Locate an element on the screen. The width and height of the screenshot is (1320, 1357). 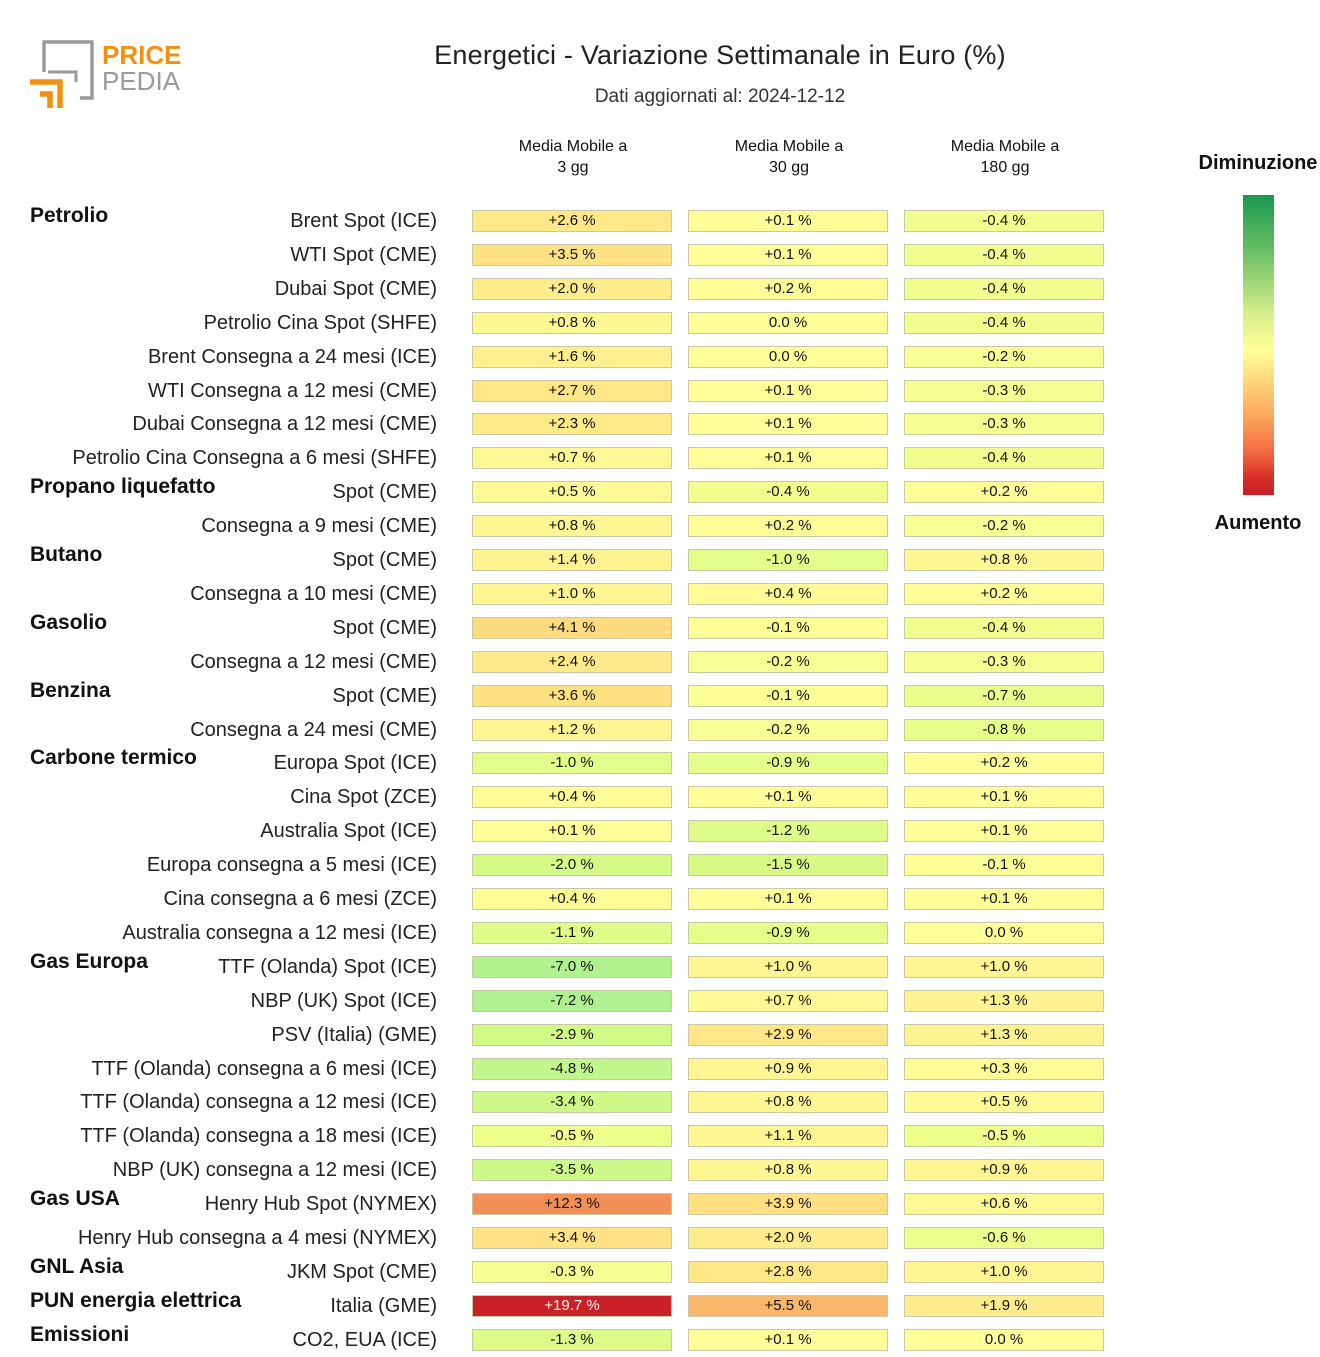
heatmap-cell: -1.2 % is located at coordinates (788, 831).